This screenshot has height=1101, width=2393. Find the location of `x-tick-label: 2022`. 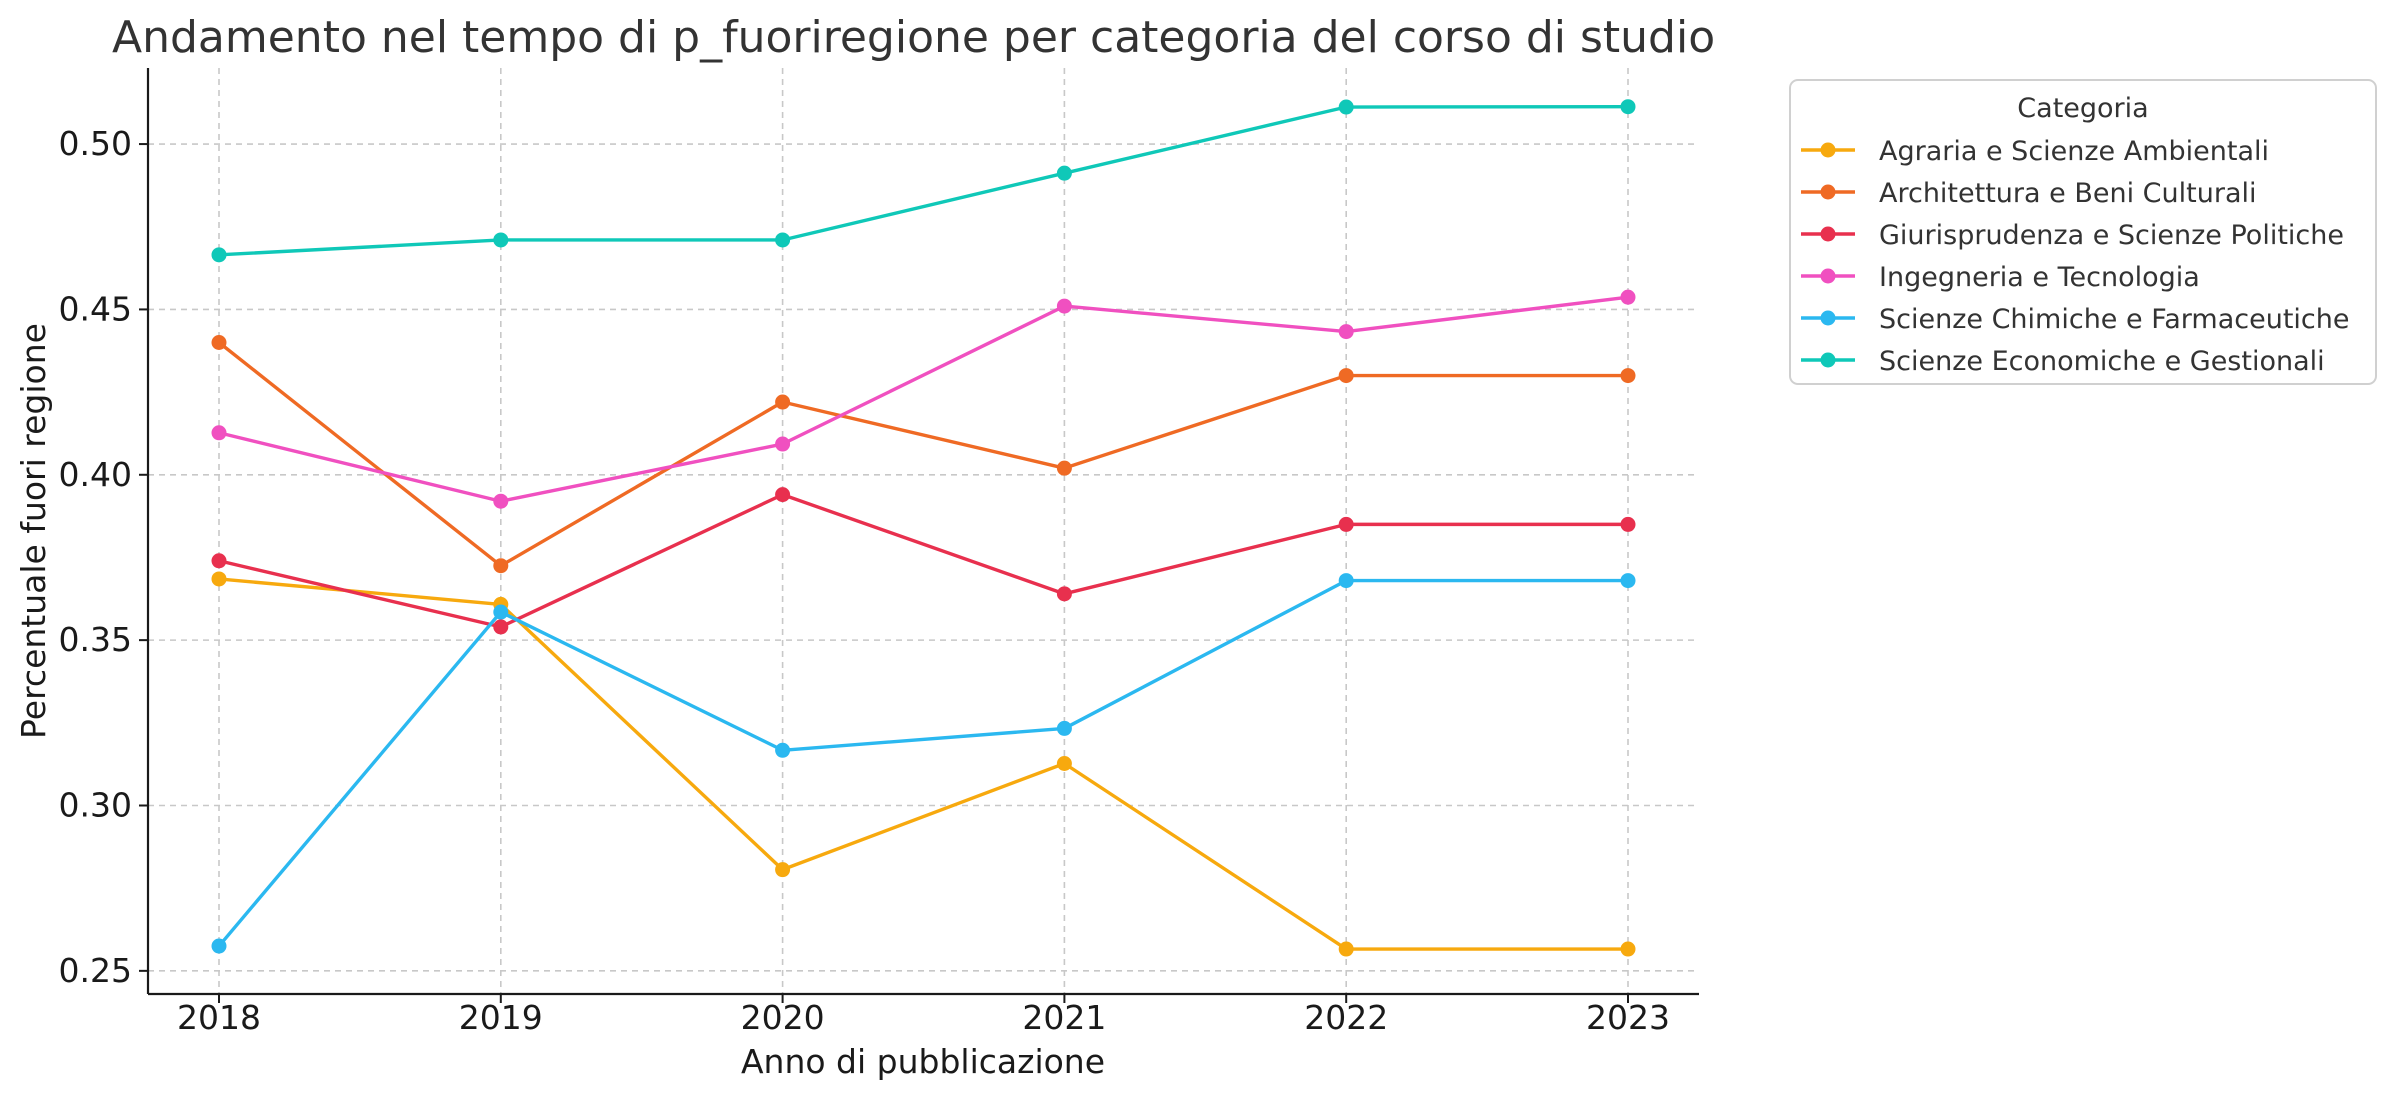

x-tick-label: 2022 is located at coordinates (1346, 1017).